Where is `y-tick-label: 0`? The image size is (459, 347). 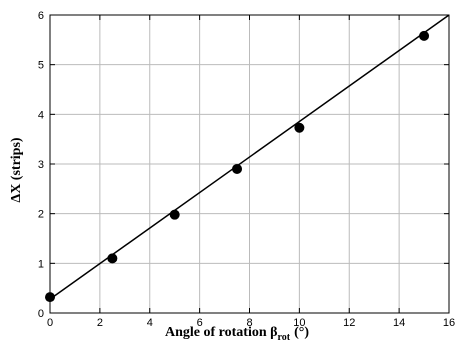 y-tick-label: 0 is located at coordinates (41, 314).